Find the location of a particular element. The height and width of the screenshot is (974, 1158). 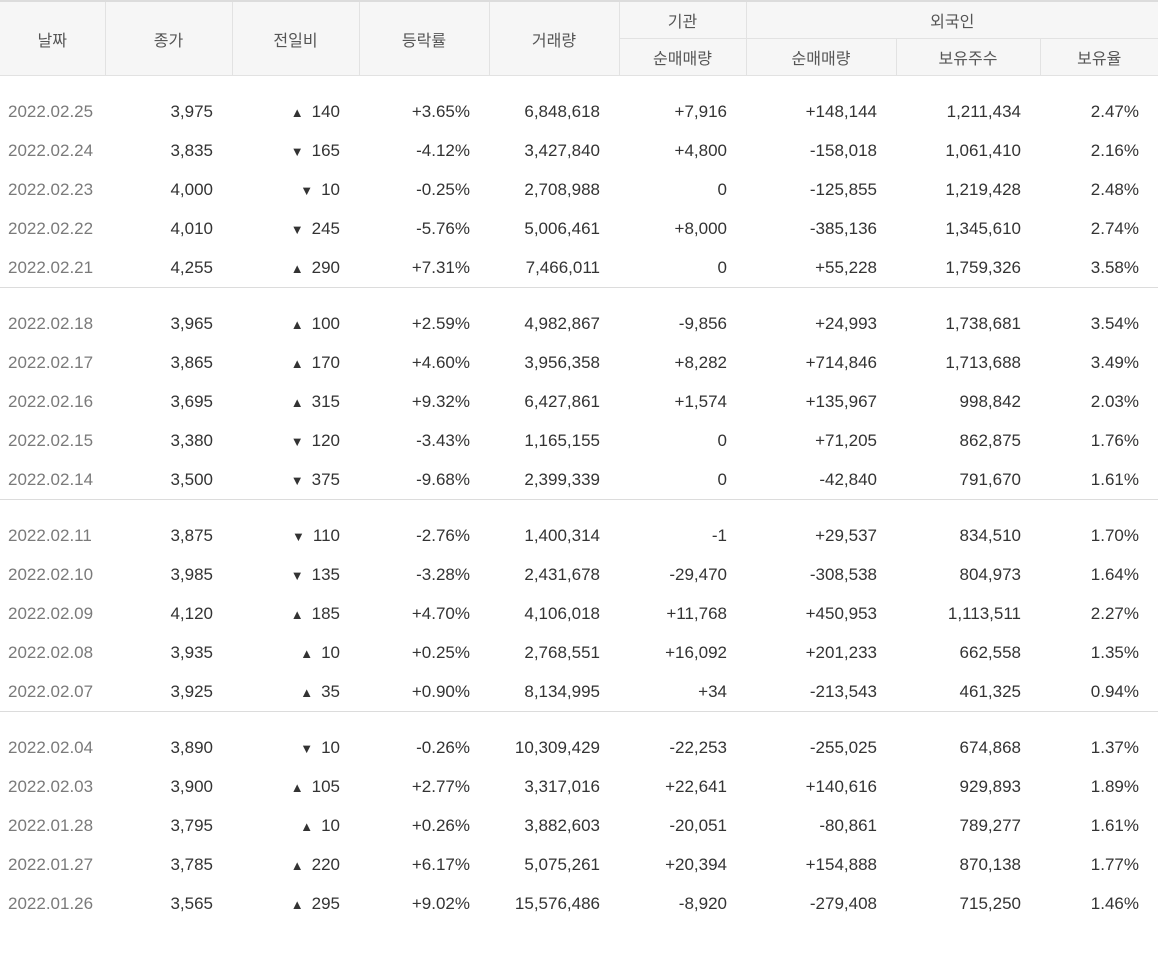

close-cell: 3,795 is located at coordinates (191, 825).